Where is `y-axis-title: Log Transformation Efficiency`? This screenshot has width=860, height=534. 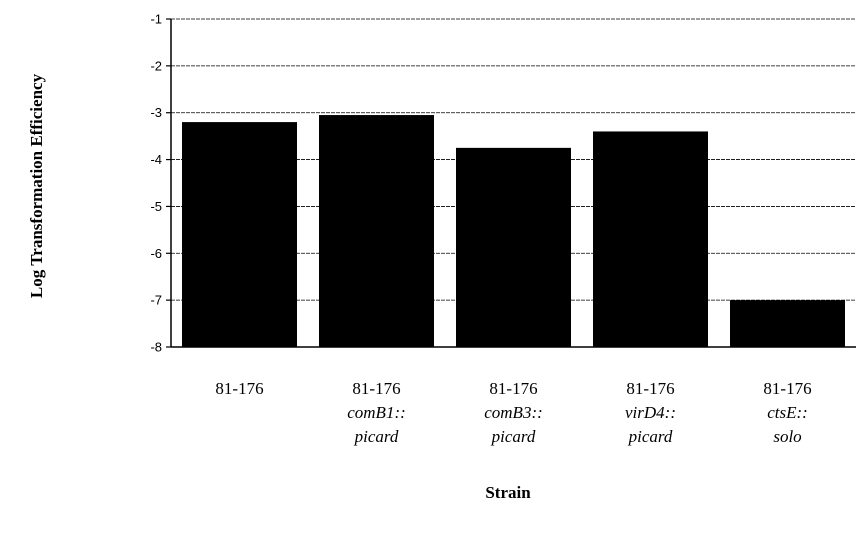 y-axis-title: Log Transformation Efficiency is located at coordinates (36, 185).